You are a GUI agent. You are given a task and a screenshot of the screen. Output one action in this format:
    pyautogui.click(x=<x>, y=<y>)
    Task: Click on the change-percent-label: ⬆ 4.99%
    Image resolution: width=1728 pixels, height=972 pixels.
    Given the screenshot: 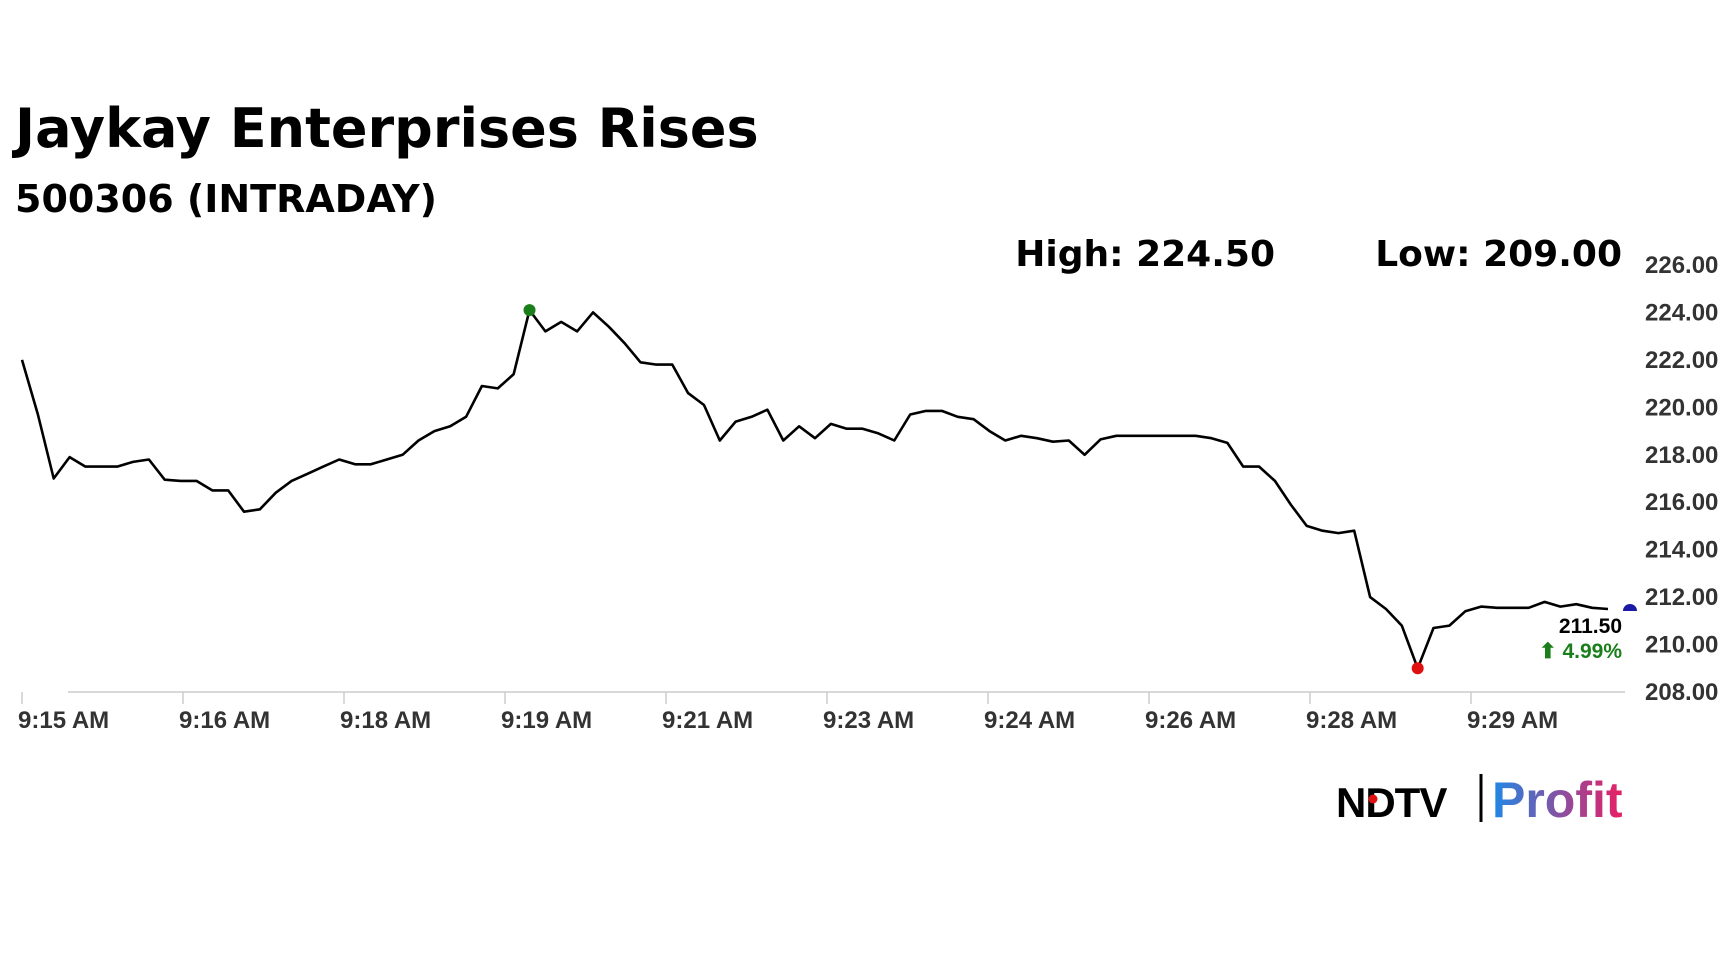 What is the action you would take?
    pyautogui.click(x=1580, y=651)
    